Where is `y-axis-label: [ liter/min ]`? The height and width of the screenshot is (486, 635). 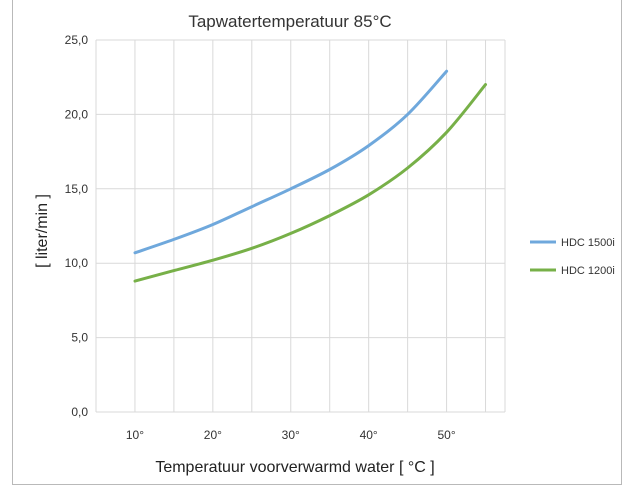 y-axis-label: [ liter/min ] is located at coordinates (42, 231).